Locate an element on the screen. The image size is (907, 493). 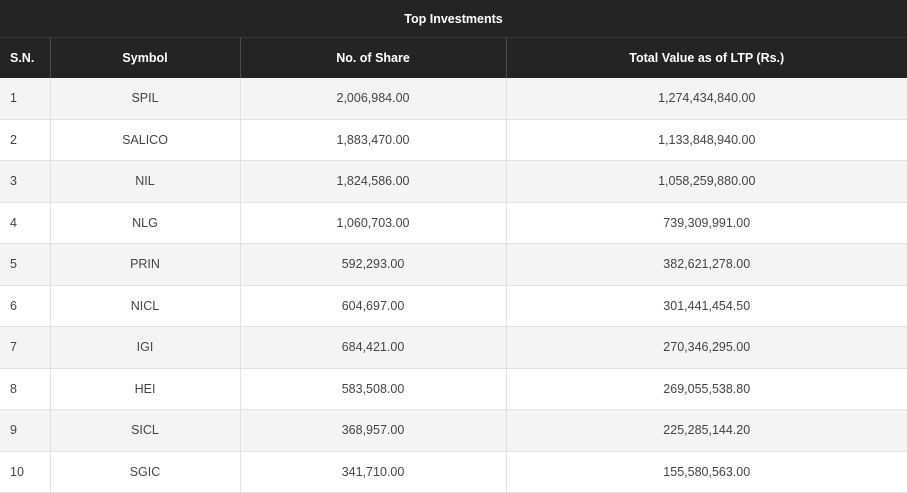
cell-symbol: IGI is located at coordinates (145, 347).